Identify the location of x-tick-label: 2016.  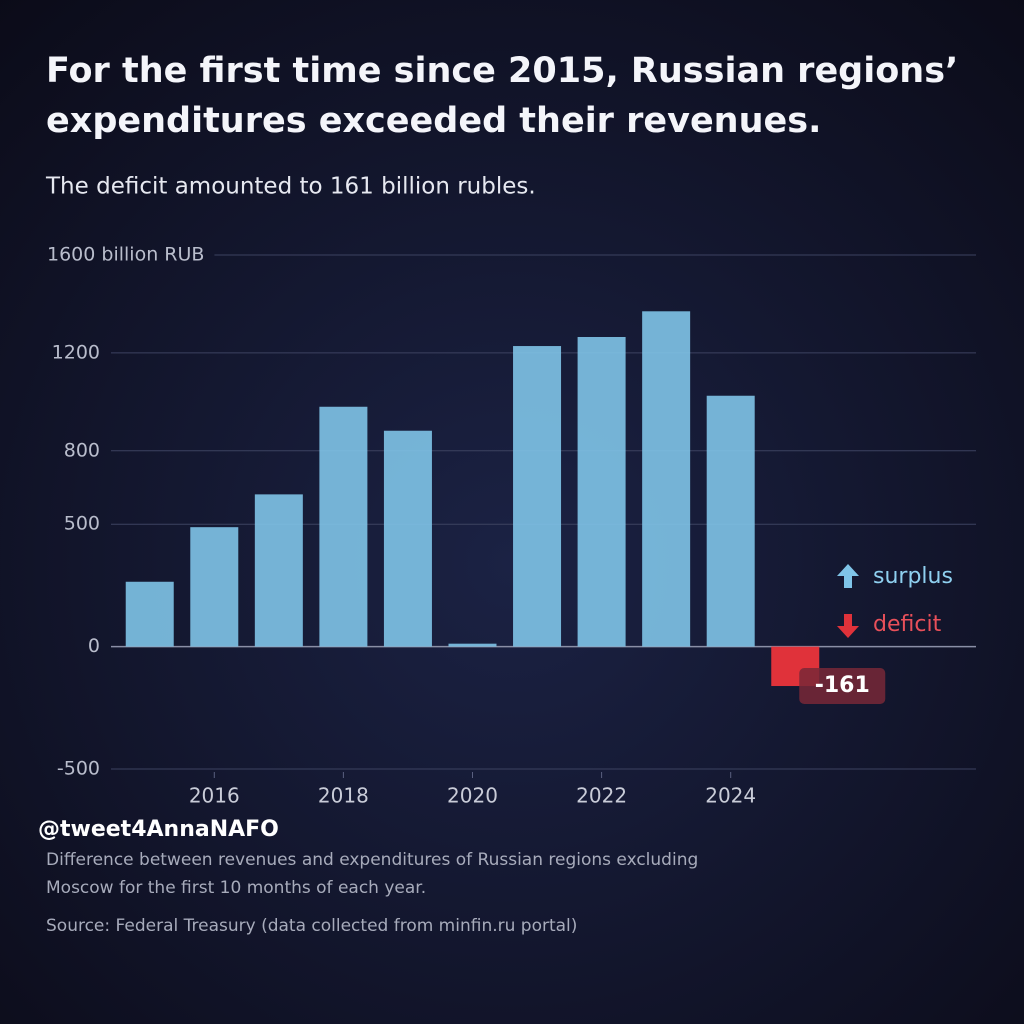
(214, 796).